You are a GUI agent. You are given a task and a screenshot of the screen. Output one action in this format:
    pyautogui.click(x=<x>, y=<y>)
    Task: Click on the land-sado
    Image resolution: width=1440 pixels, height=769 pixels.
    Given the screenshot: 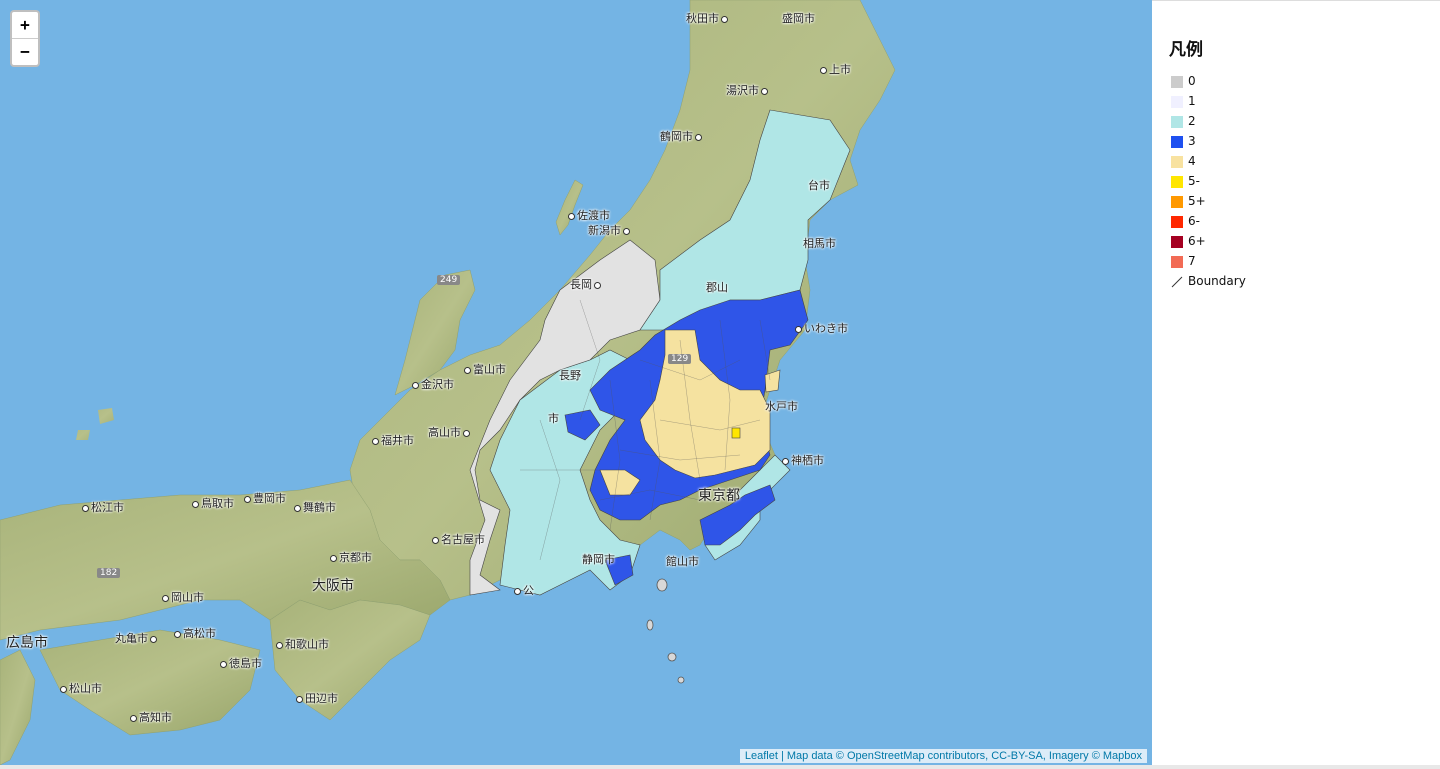 What is the action you would take?
    pyautogui.click(x=569, y=207)
    